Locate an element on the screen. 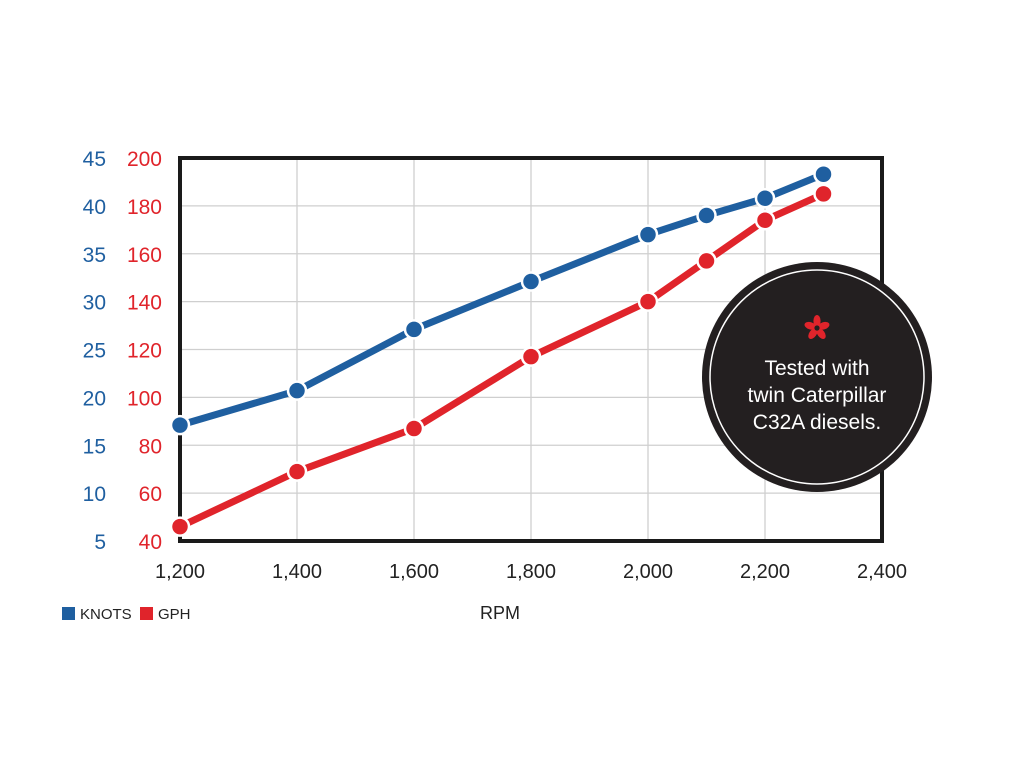 The height and width of the screenshot is (768, 1024). y-tick-label-gph: 120 is located at coordinates (144, 351).